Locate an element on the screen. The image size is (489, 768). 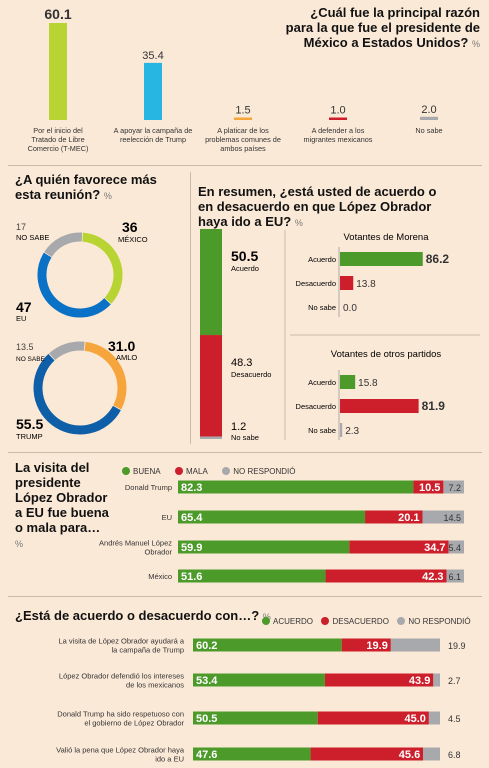
others-category: Desacuerdo is located at coordinates (316, 406).